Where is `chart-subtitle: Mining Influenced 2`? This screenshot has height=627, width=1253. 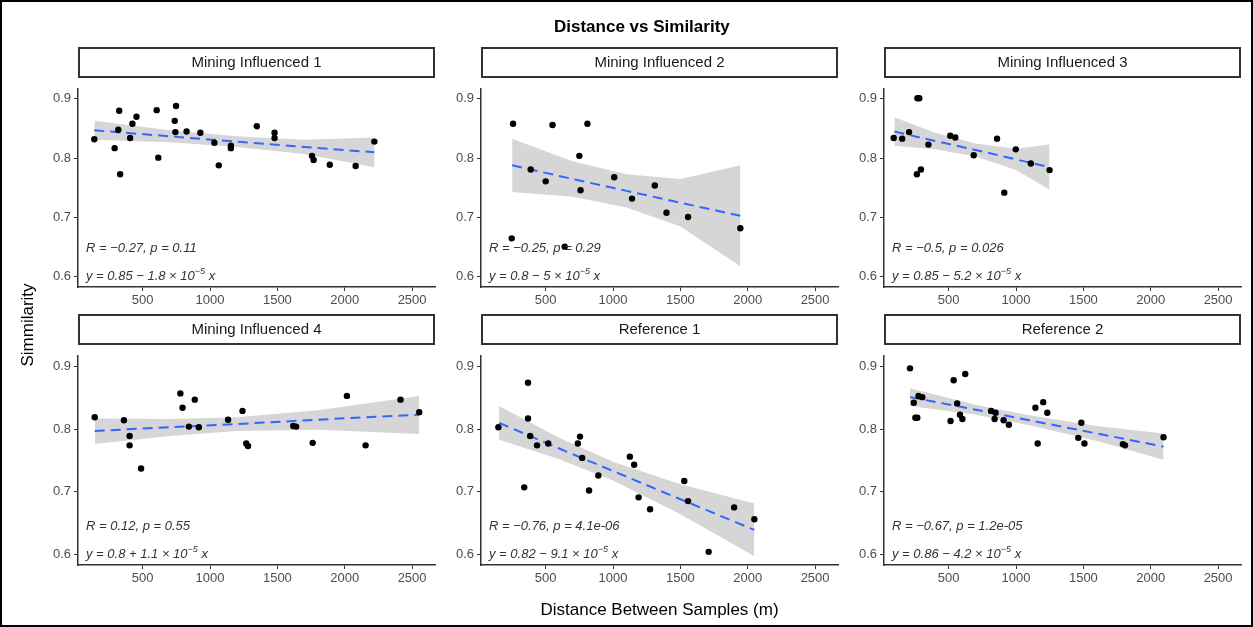
chart-subtitle: Mining Influenced 2 is located at coordinates (659, 62).